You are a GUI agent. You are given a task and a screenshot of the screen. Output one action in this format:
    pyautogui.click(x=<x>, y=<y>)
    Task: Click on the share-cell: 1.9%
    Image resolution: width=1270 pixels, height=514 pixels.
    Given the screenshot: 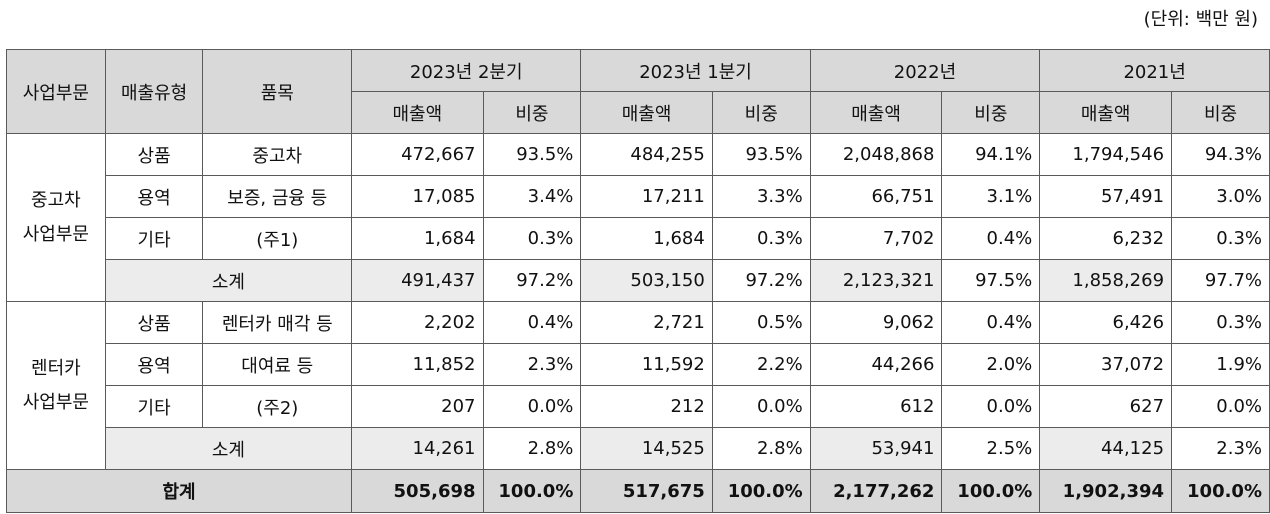 What is the action you would take?
    pyautogui.click(x=1220, y=364)
    